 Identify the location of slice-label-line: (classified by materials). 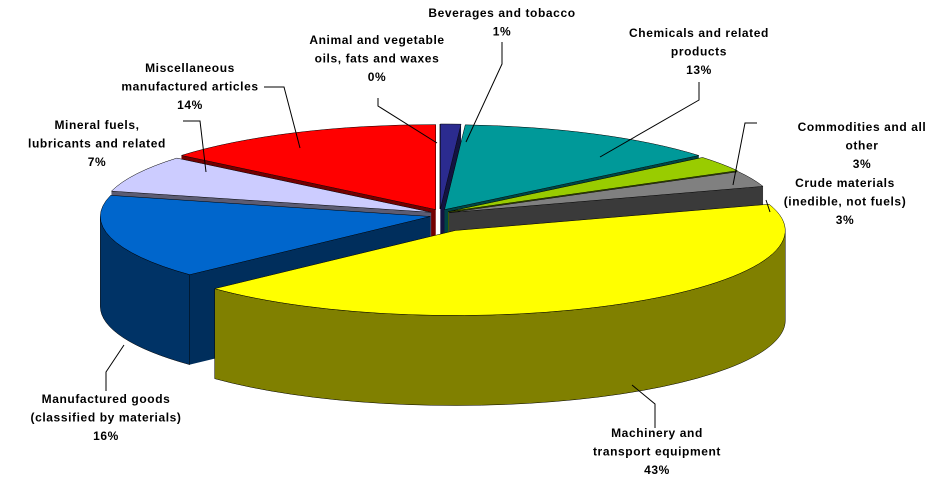
(105, 418).